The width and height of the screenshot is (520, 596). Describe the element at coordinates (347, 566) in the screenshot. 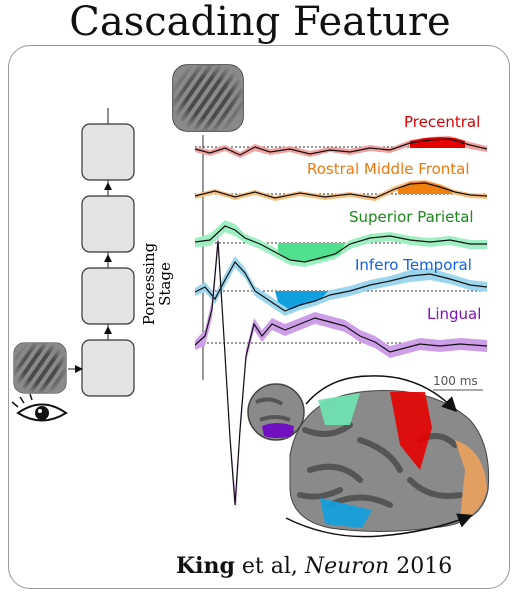

I see `citation-journal: Neuron` at that location.